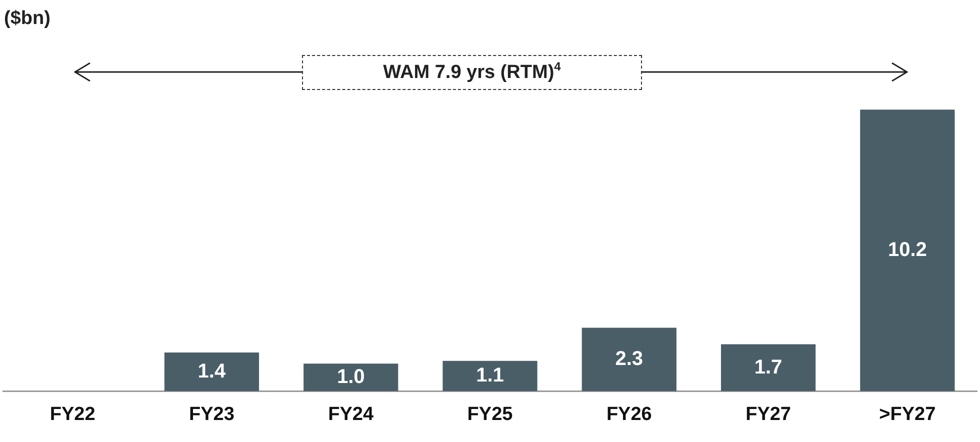  Describe the element at coordinates (472, 72) in the screenshot. I see `dashed-text-box: WAM 7.9 yrs (RTM)$^{4}$` at that location.